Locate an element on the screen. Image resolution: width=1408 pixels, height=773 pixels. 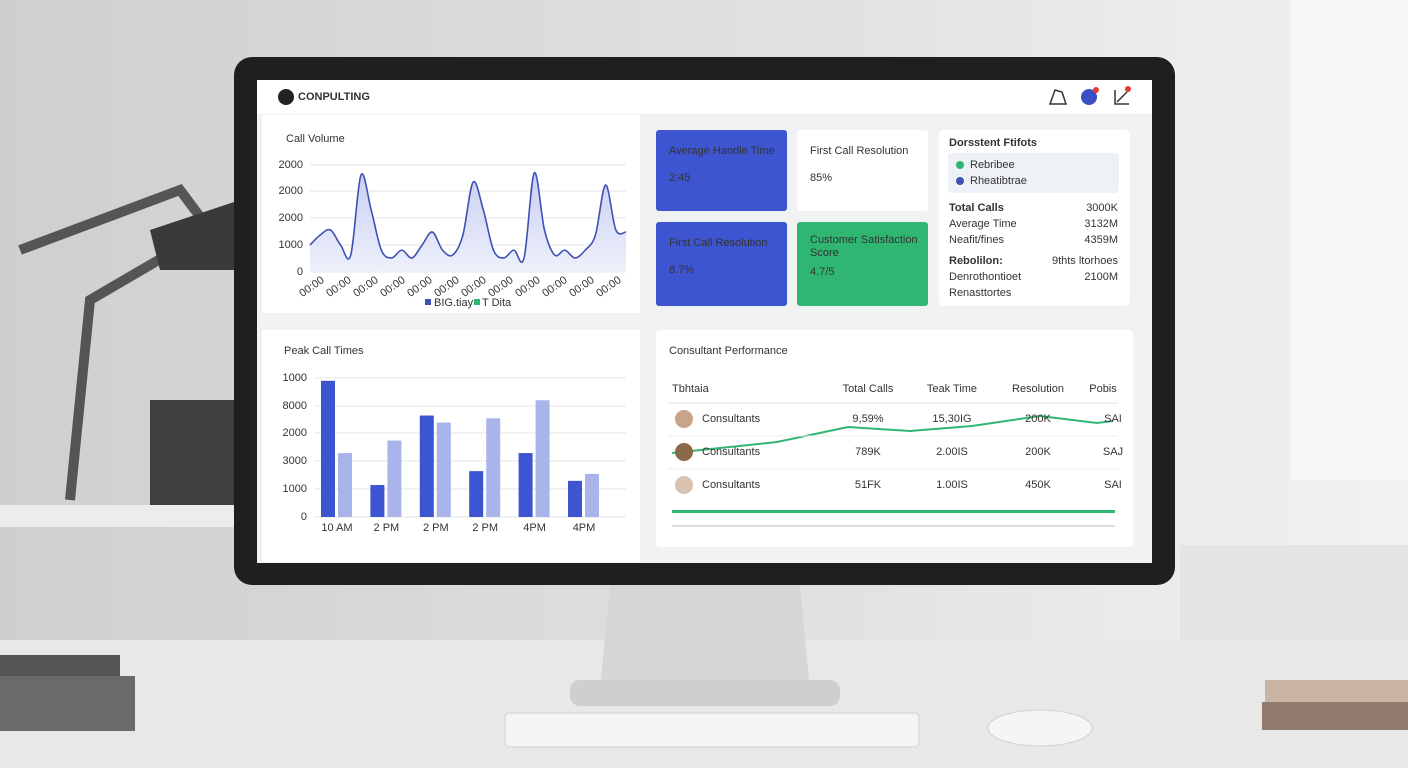
cell: 450K is located at coordinates (1038, 485).